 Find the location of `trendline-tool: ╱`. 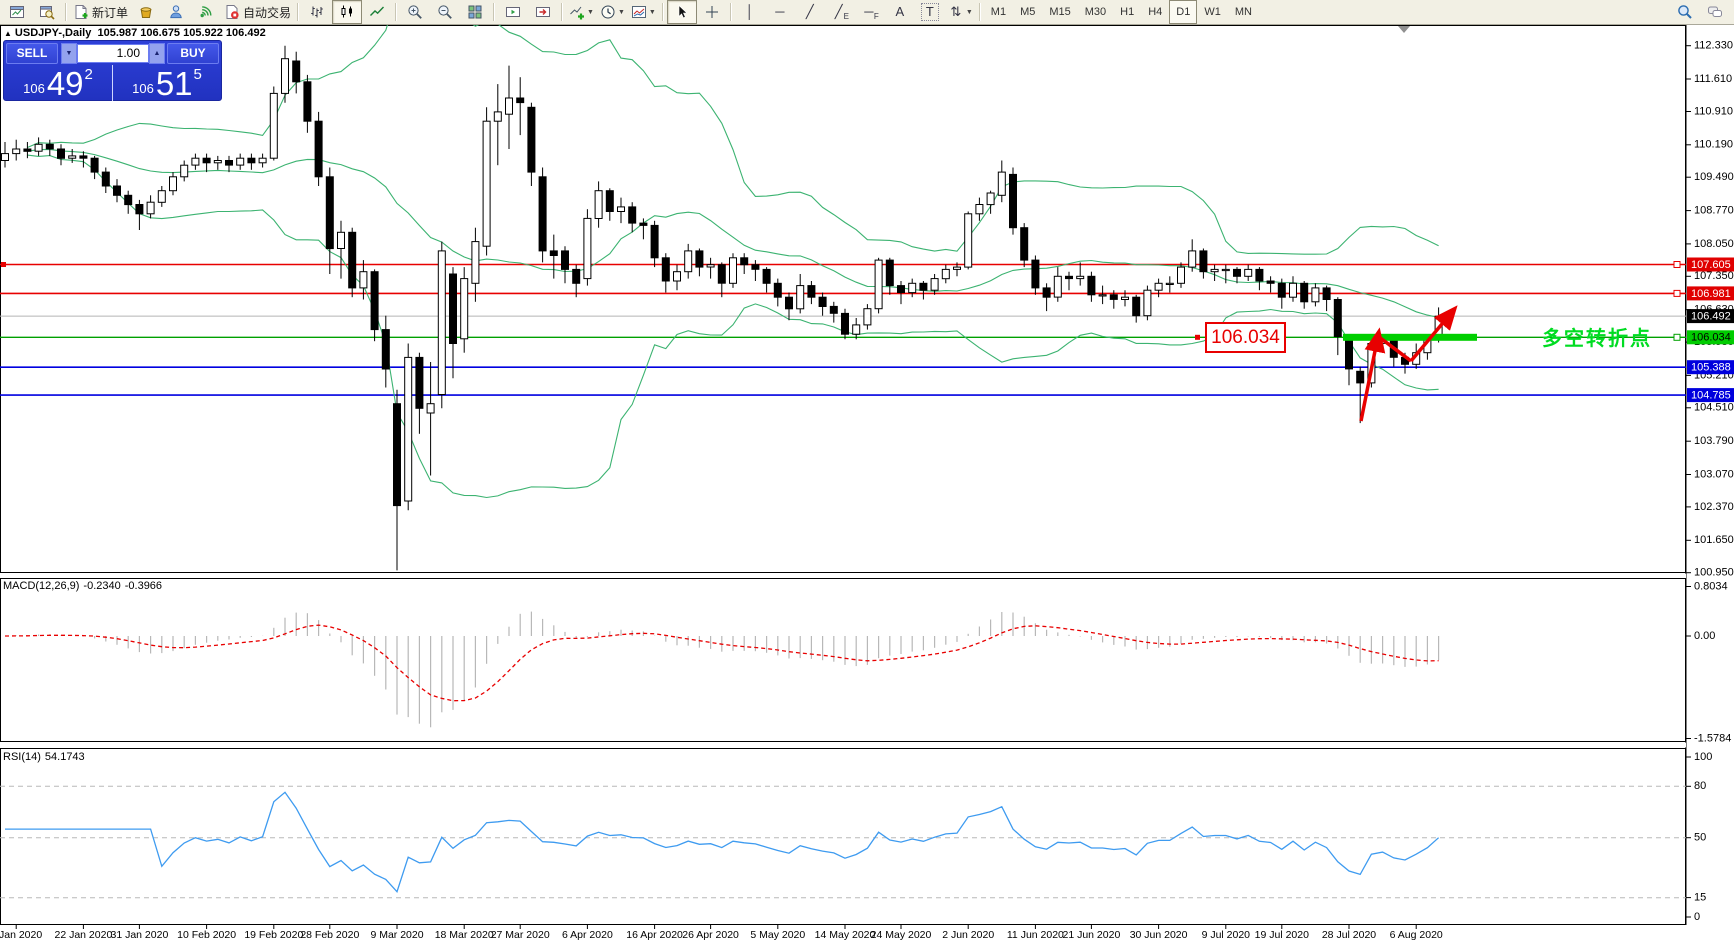

trendline-tool: ╱ is located at coordinates (810, 12).